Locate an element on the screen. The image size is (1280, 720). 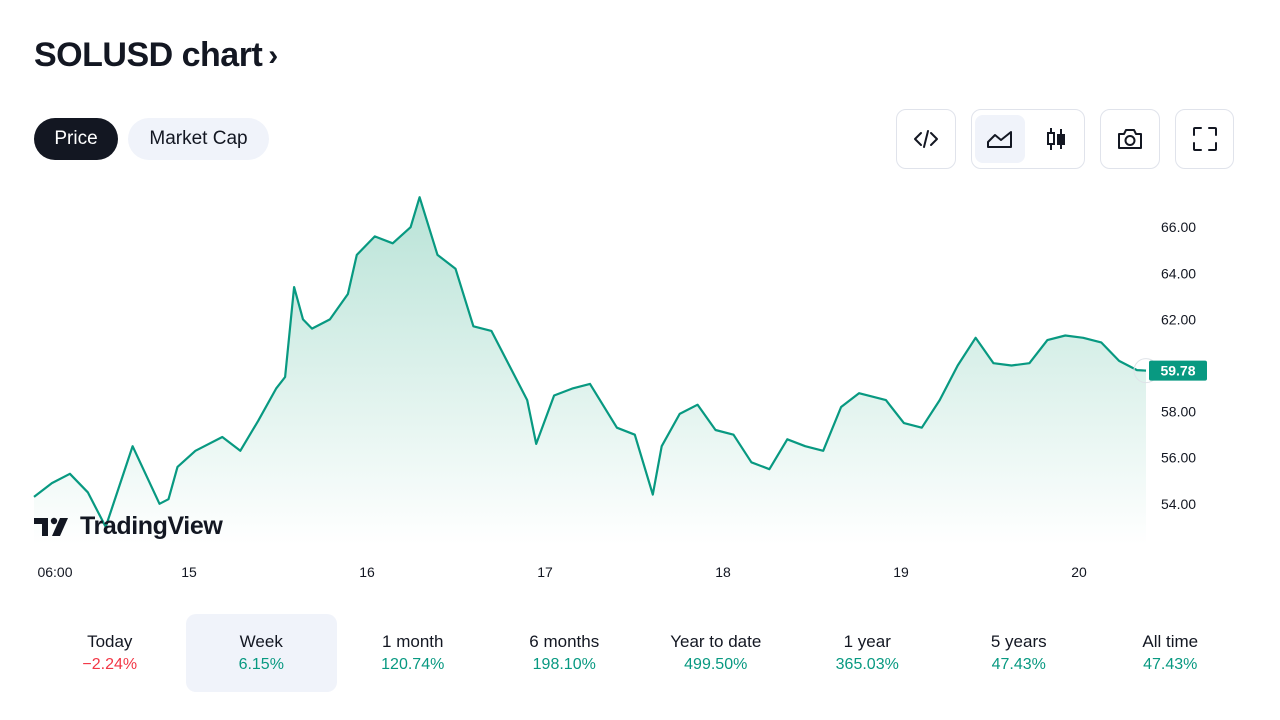
period-label: Today is located at coordinates (110, 641).